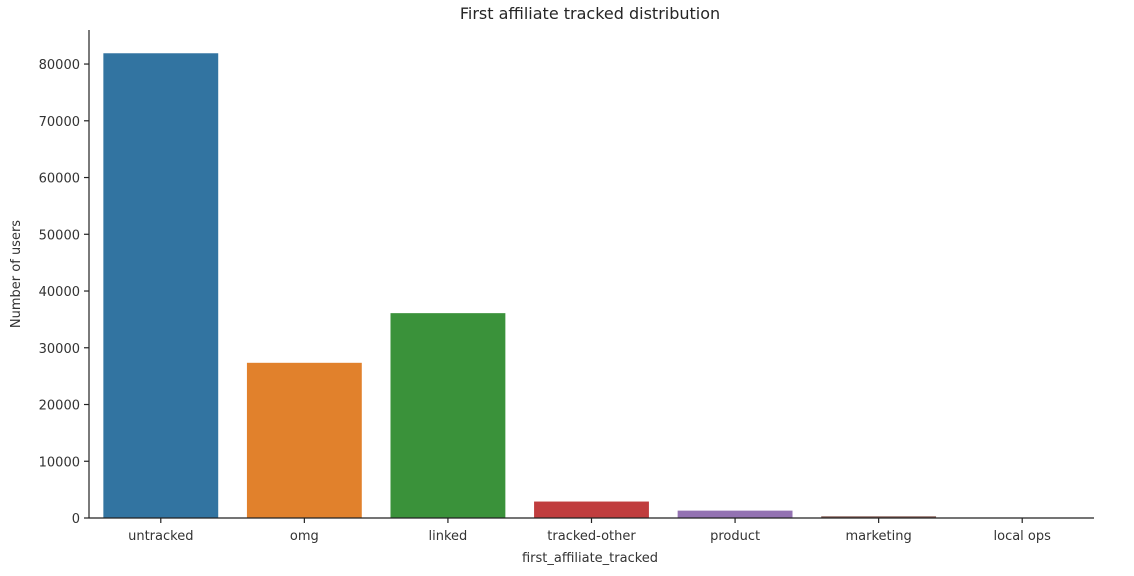 The image size is (1134, 576). I want to click on x-tick-label: product, so click(735, 536).